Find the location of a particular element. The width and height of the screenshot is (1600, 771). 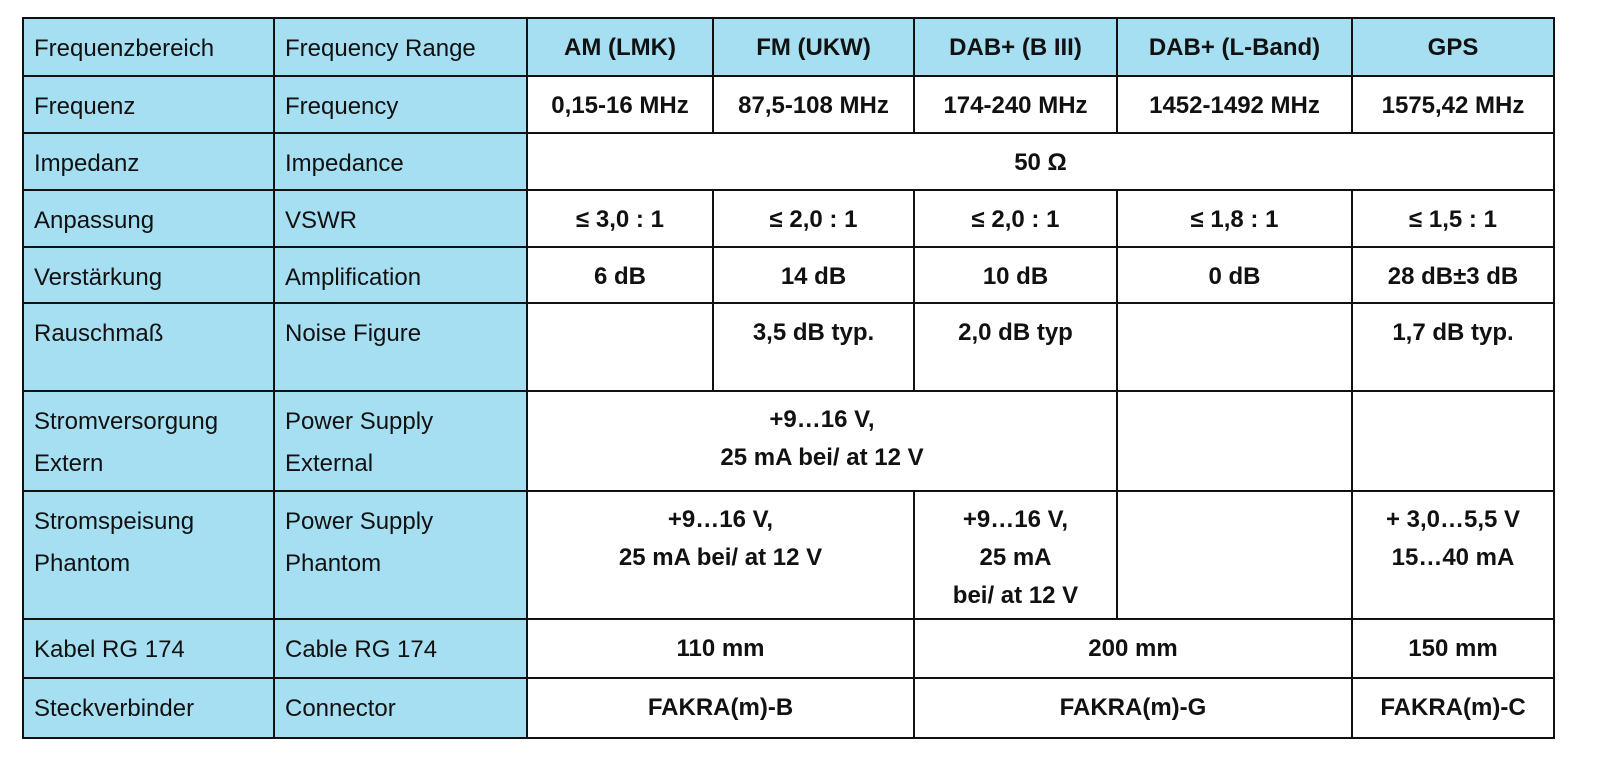

table-cell: Noise Figure is located at coordinates (400, 347).